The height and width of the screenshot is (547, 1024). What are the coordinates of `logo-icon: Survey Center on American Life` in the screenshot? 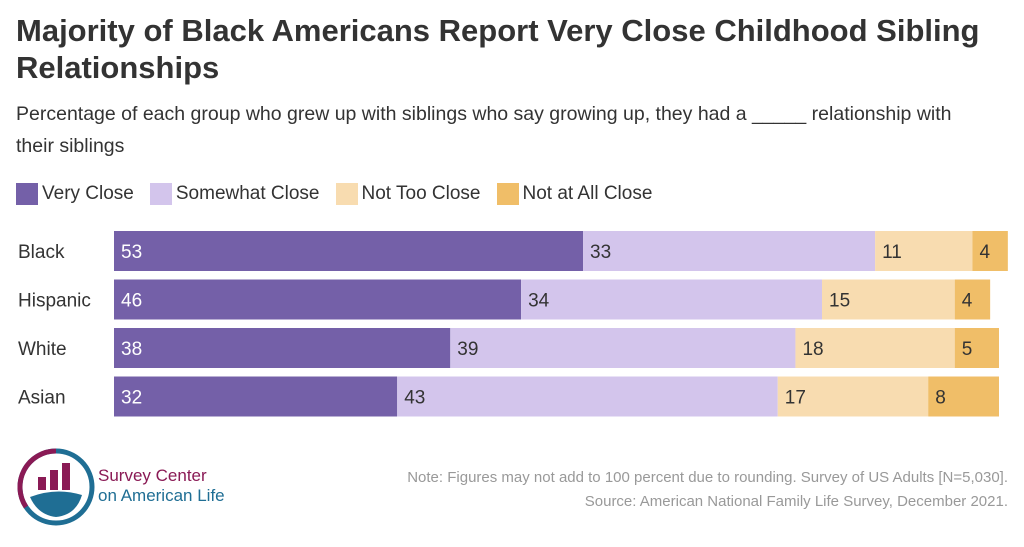 It's located at (121, 487).